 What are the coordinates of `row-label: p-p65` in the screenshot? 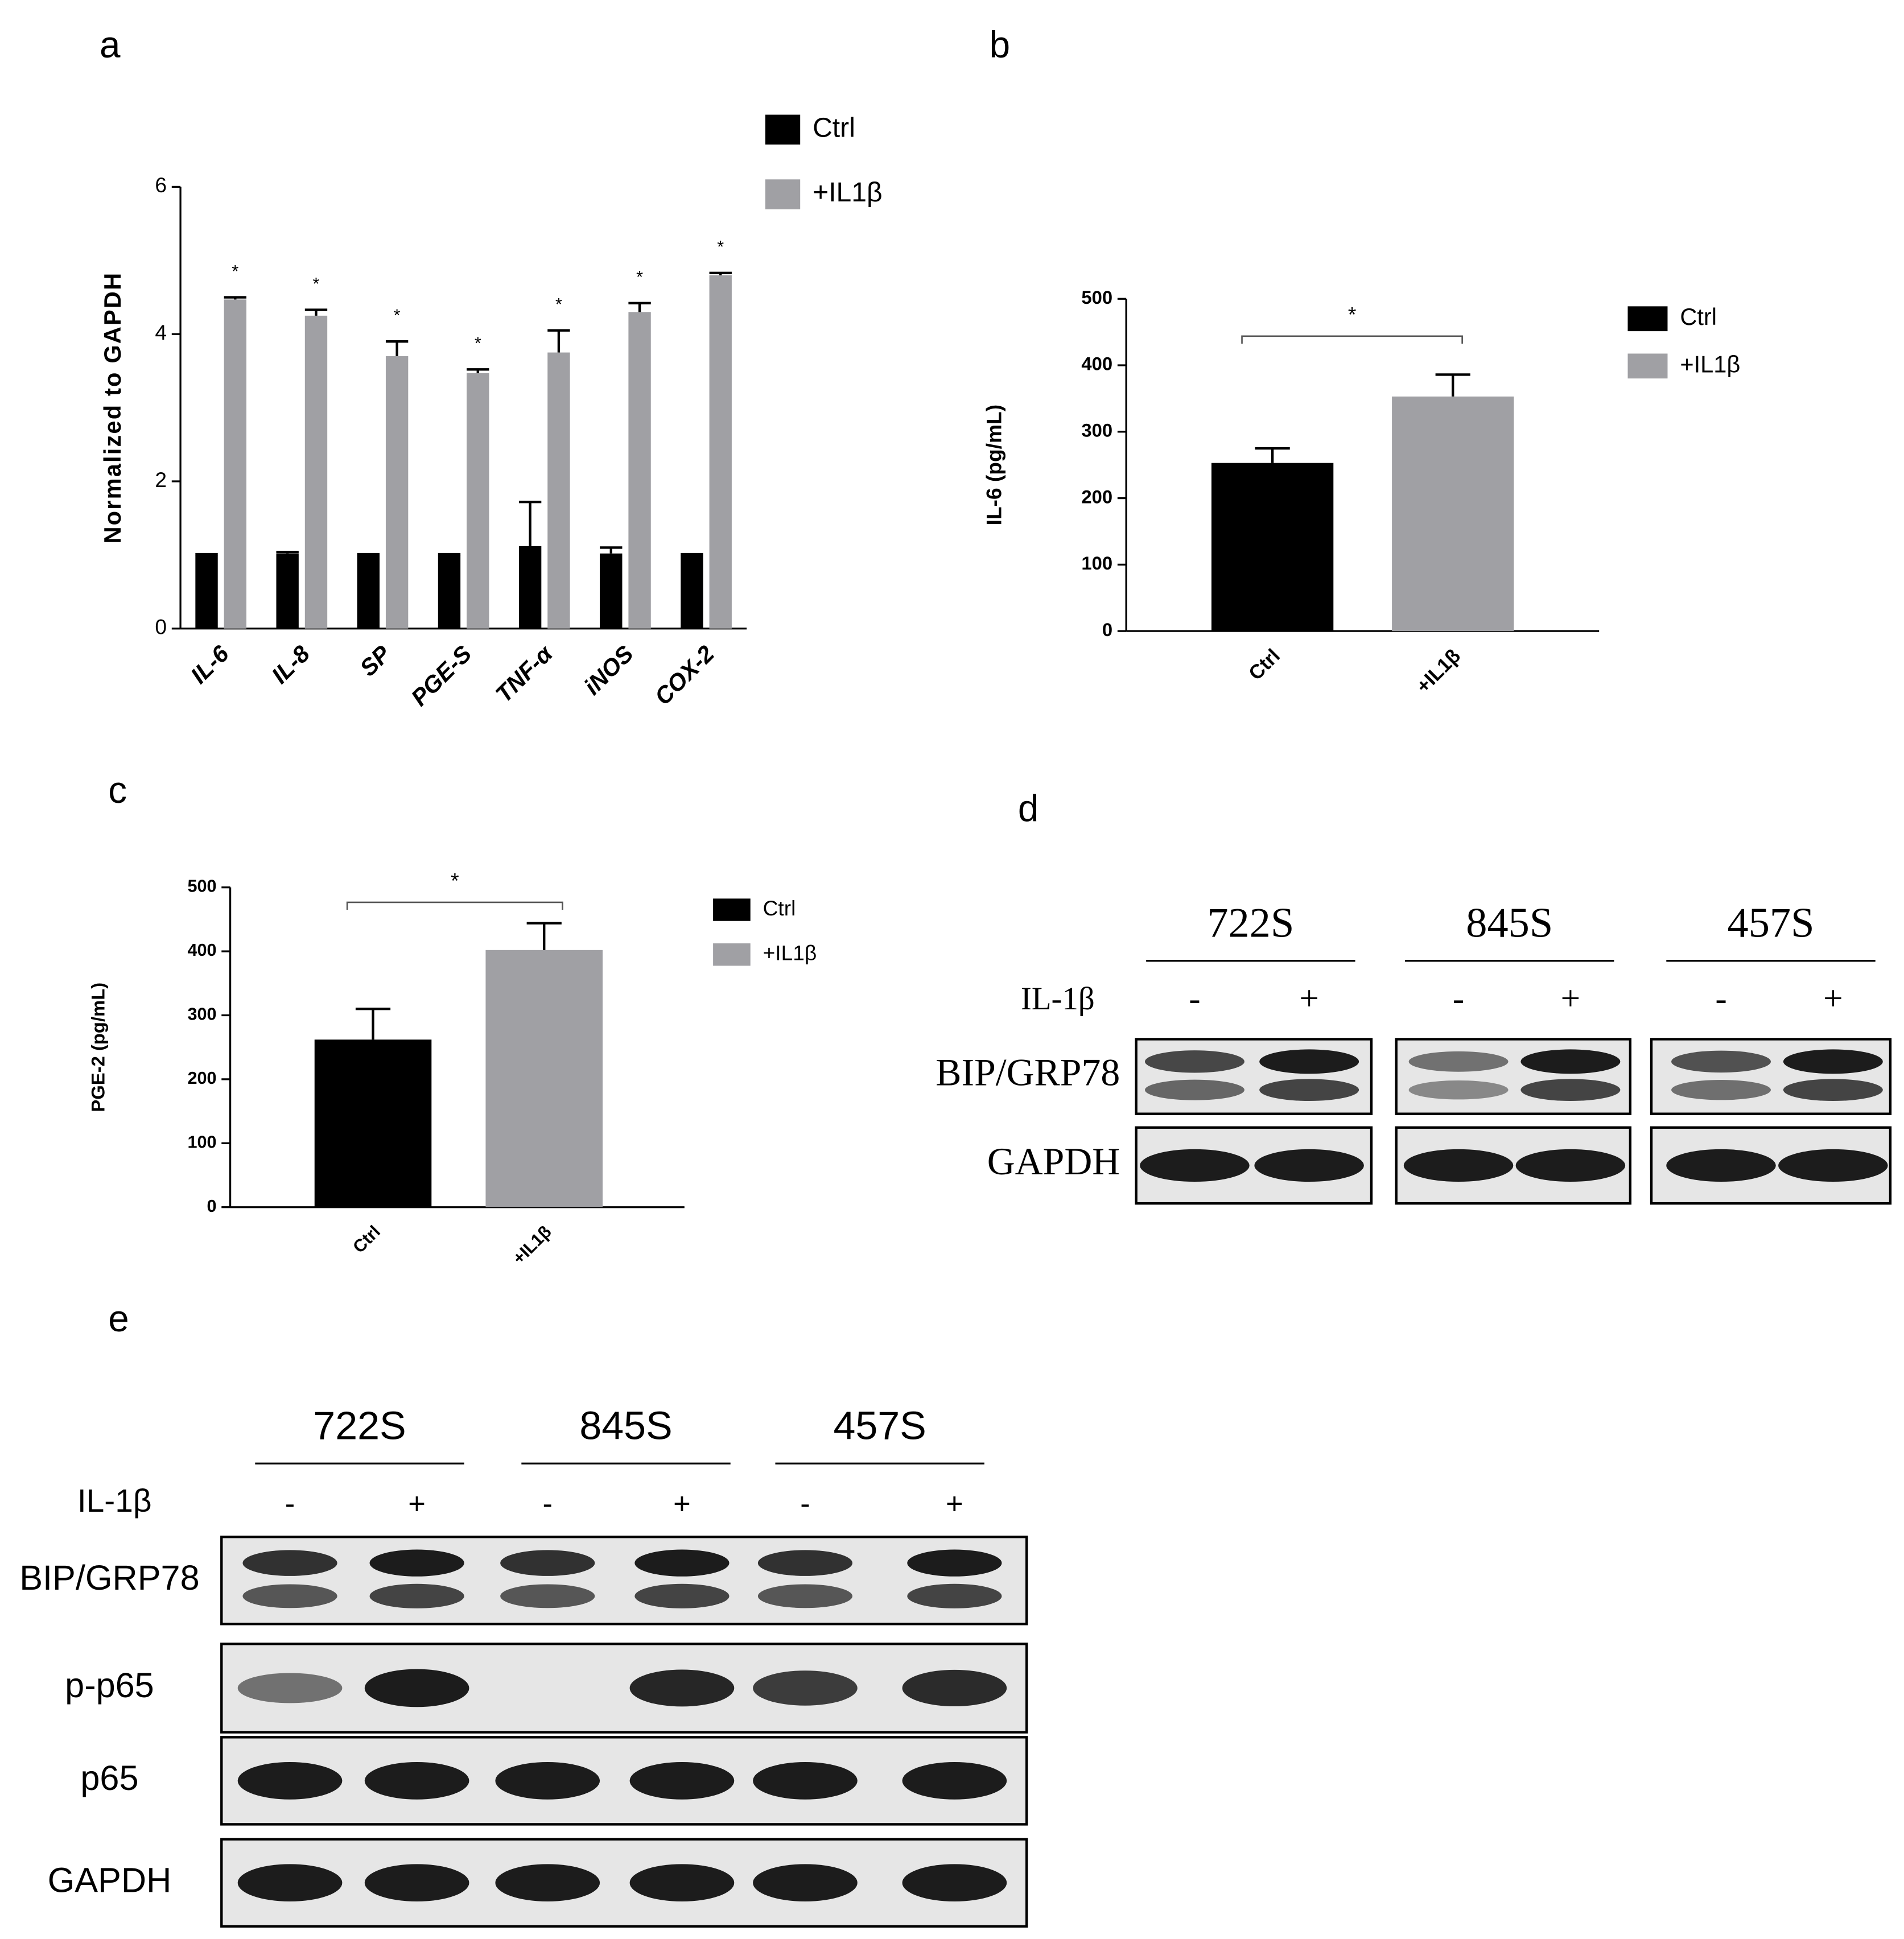 It's located at (110, 1686).